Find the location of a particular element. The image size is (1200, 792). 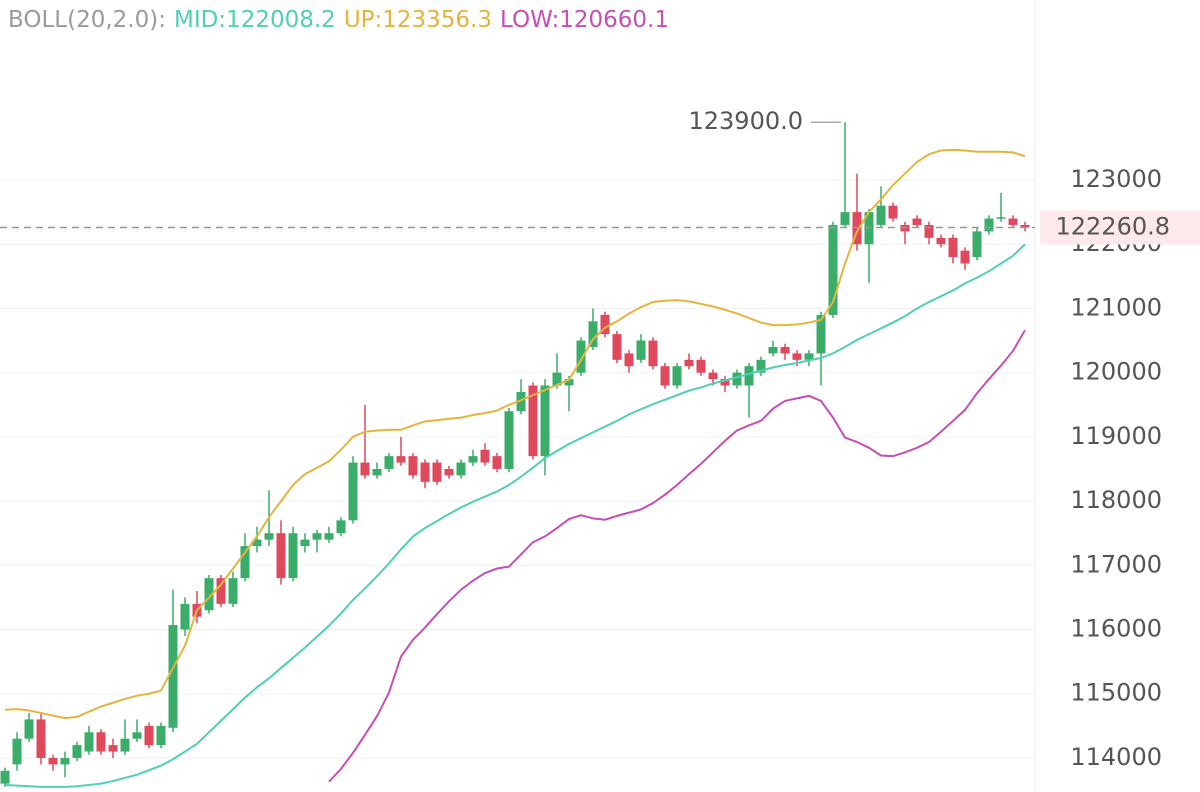

last-price-badge is located at coordinates (1120, 227).